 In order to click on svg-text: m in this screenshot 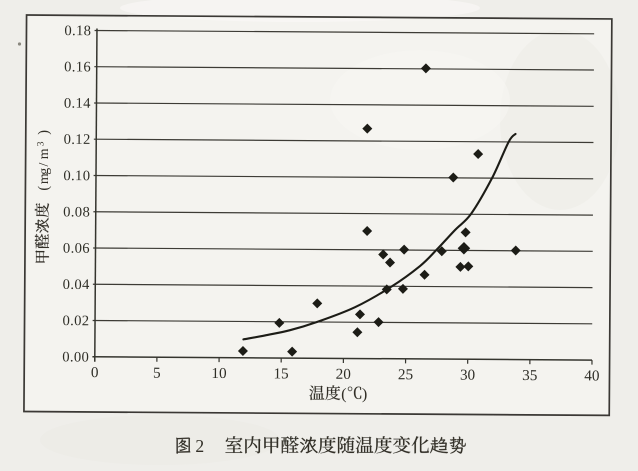, I will do `click(43, 153)`.